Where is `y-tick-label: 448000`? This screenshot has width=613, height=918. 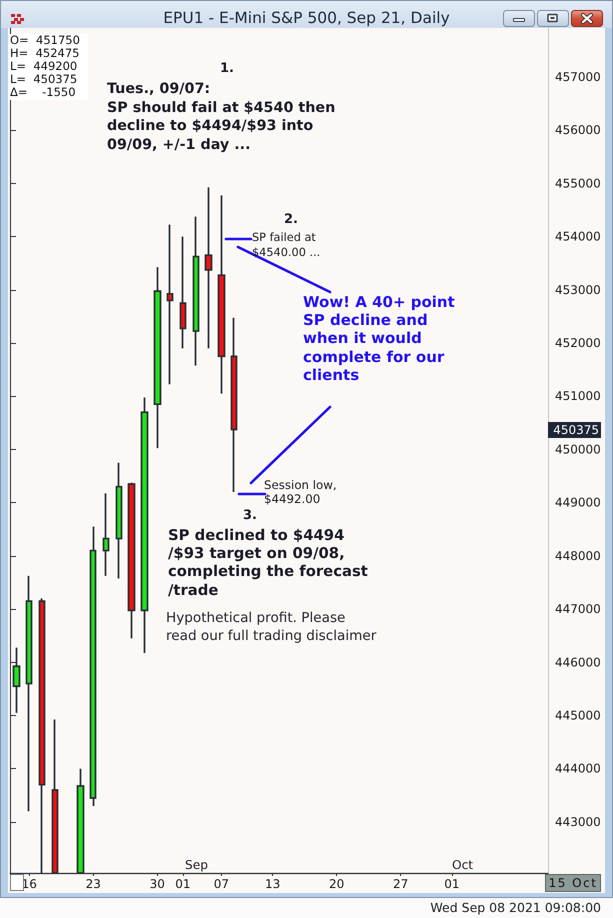
y-tick-label: 448000 is located at coordinates (578, 555).